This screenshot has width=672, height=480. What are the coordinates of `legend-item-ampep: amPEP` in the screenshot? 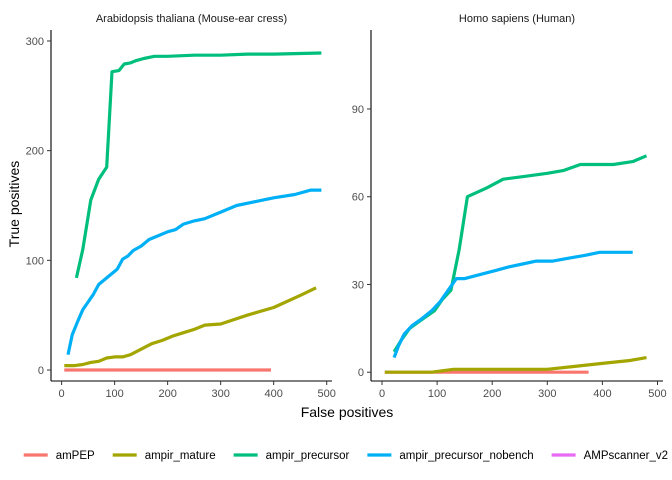 It's located at (59, 456).